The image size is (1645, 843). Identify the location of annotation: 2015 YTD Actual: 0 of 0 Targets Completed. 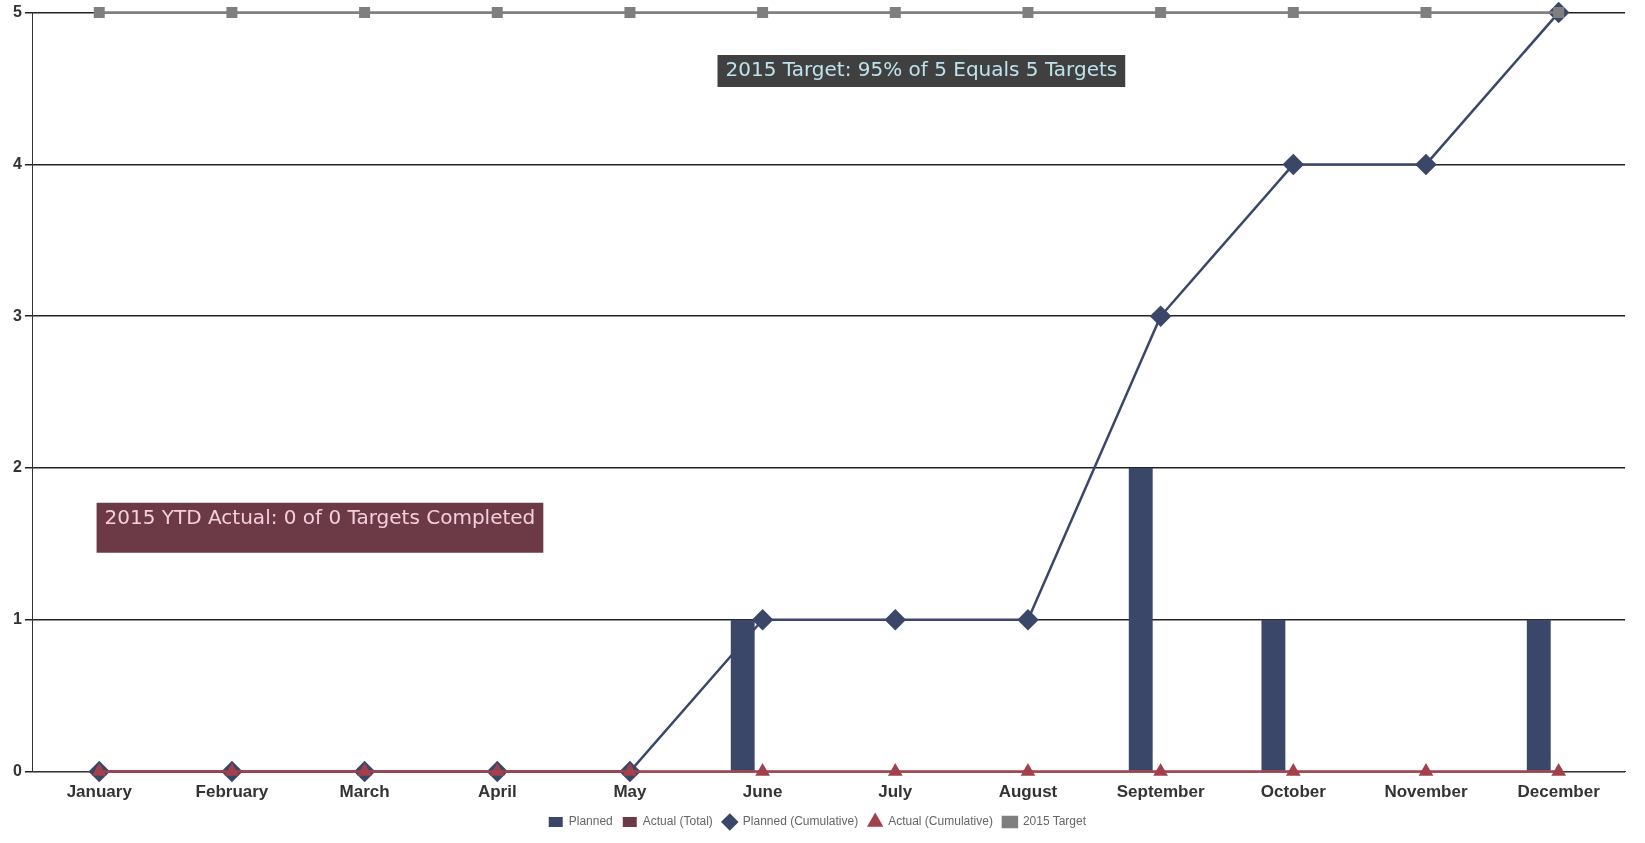
(320, 516).